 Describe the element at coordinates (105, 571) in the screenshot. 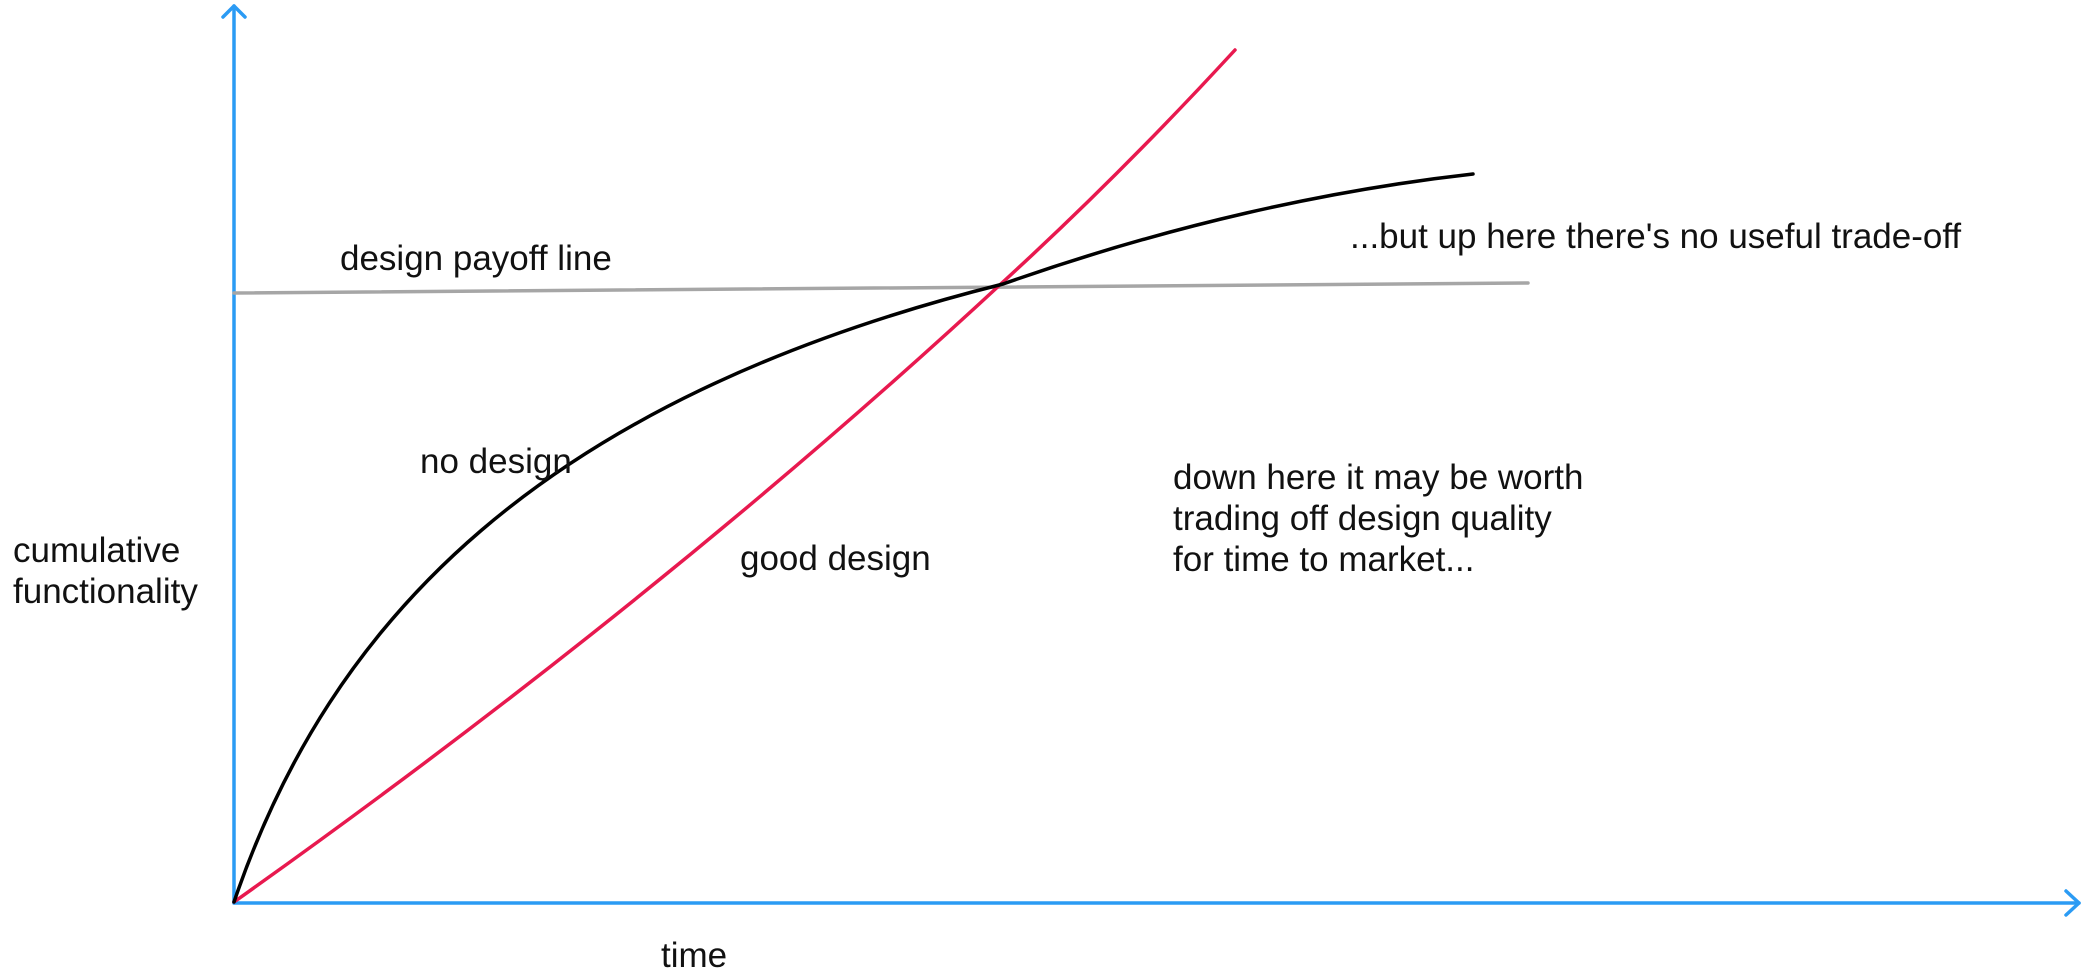

I see `y-axis-label: cumulative functionality` at that location.